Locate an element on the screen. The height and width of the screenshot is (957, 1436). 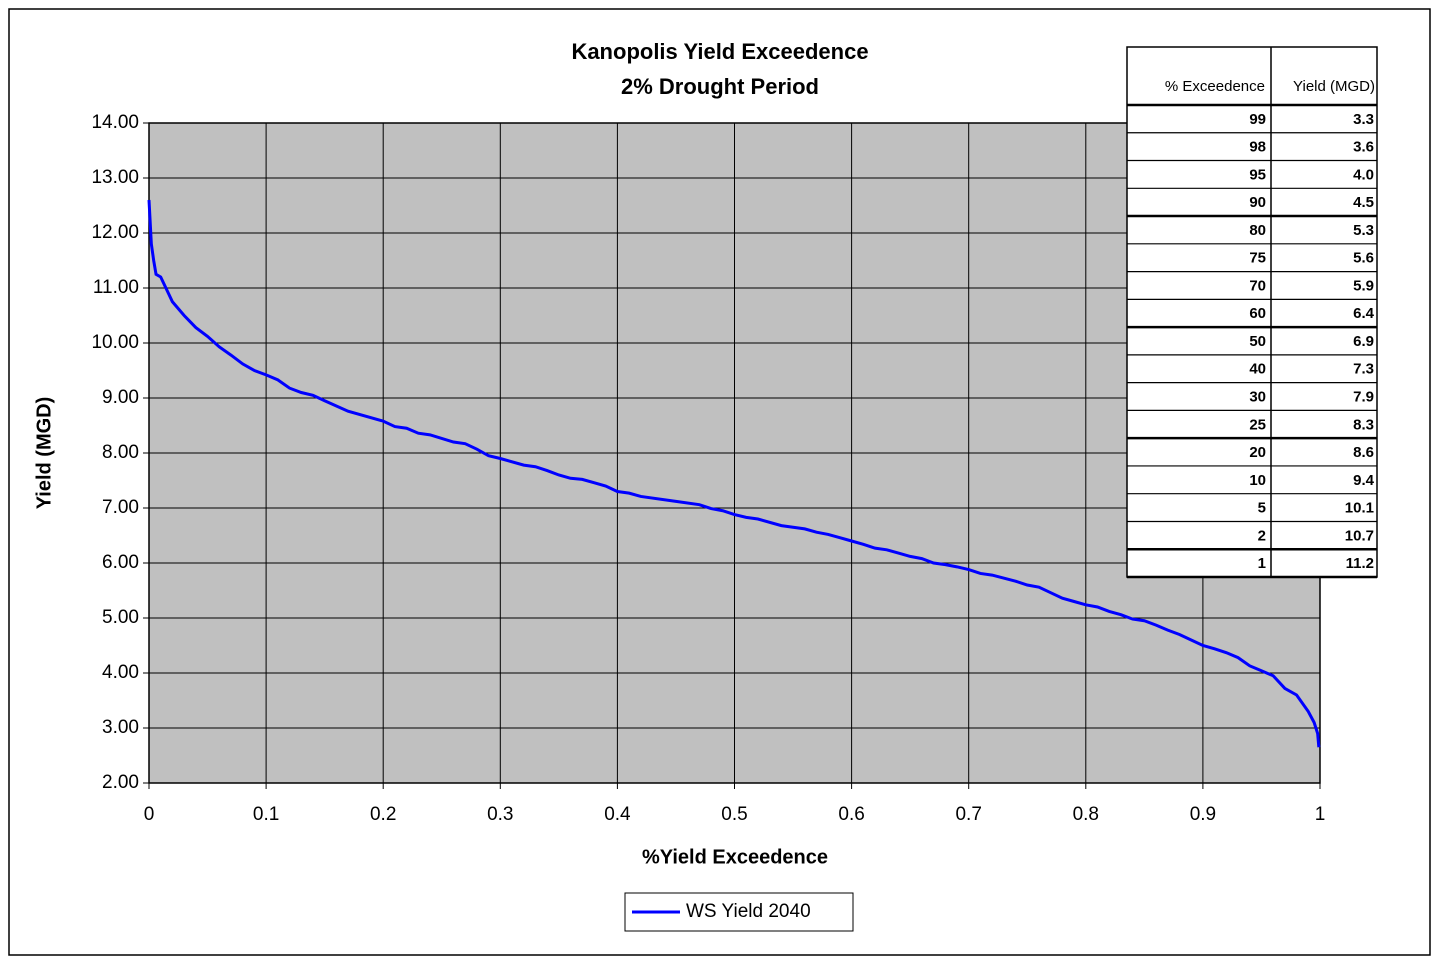
table-cell: 99 is located at coordinates (1257, 119).